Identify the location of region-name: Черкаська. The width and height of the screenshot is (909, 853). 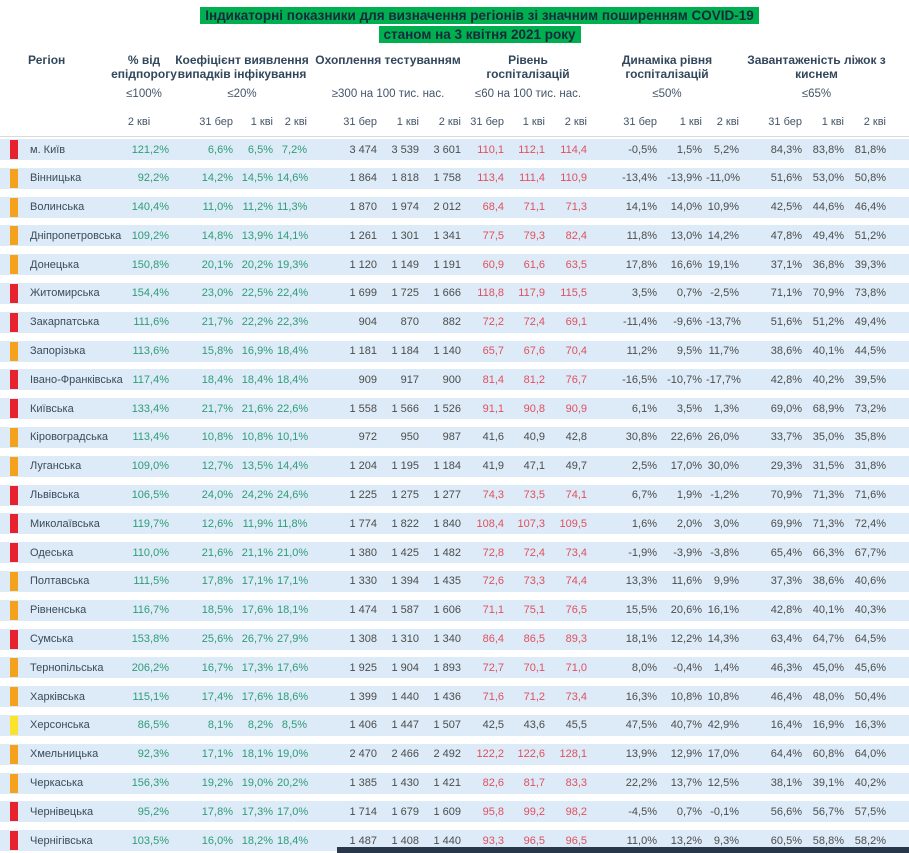
(57, 783).